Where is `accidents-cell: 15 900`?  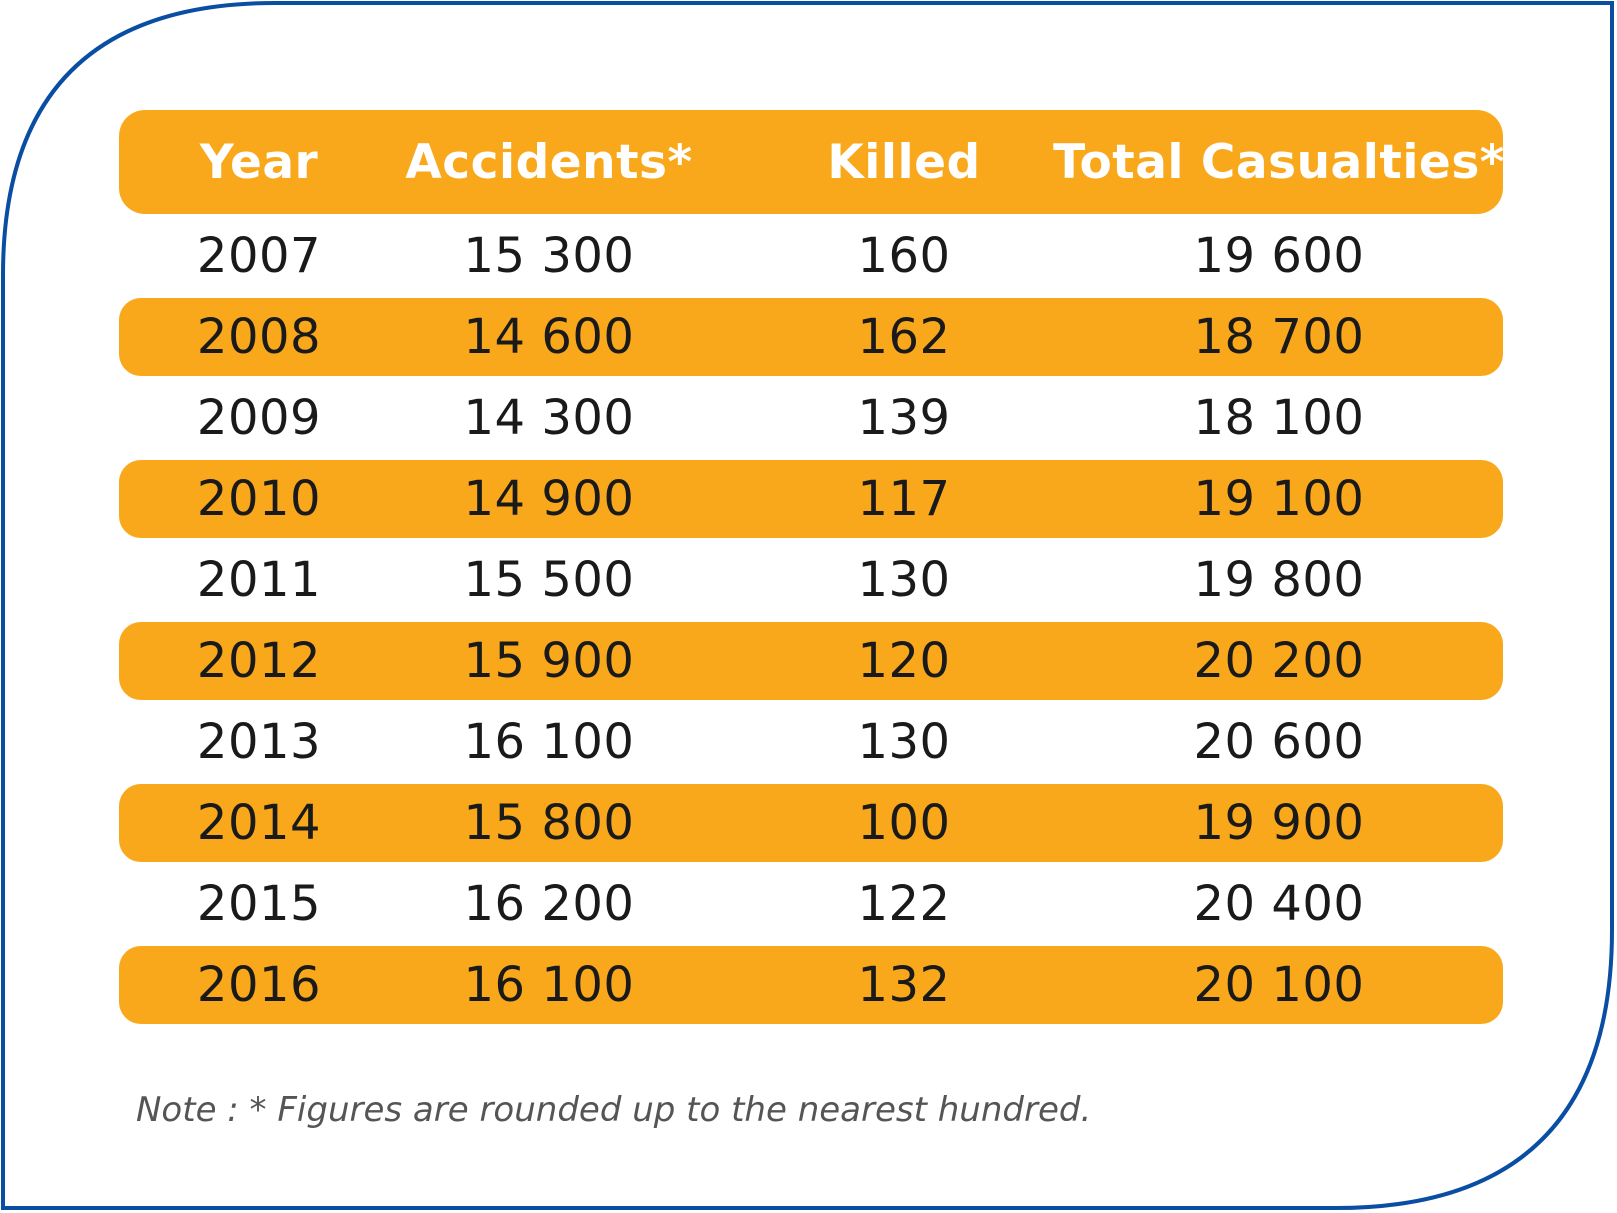
accidents-cell: 15 900 is located at coordinates (549, 661).